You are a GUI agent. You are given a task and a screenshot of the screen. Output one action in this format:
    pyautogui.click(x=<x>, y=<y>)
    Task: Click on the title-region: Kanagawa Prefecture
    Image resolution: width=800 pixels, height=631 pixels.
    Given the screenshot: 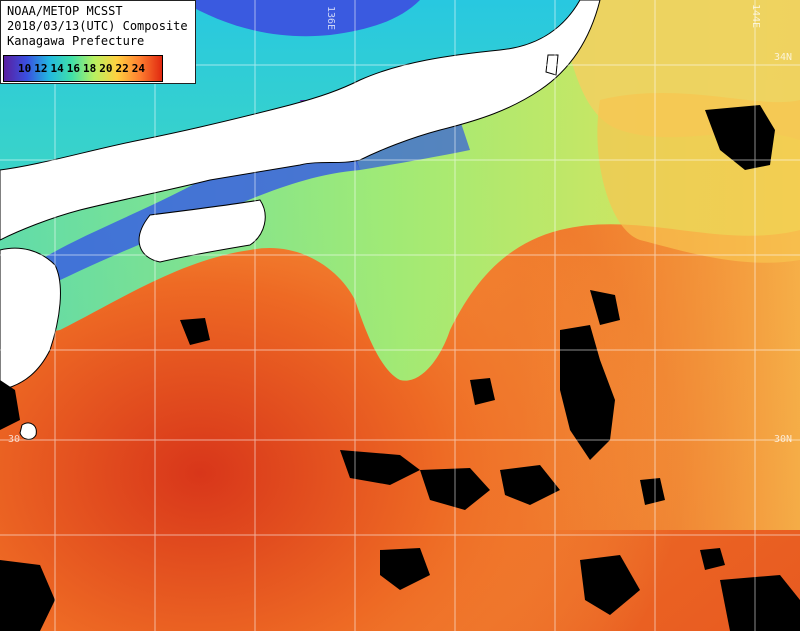 What is the action you would take?
    pyautogui.click(x=76, y=41)
    